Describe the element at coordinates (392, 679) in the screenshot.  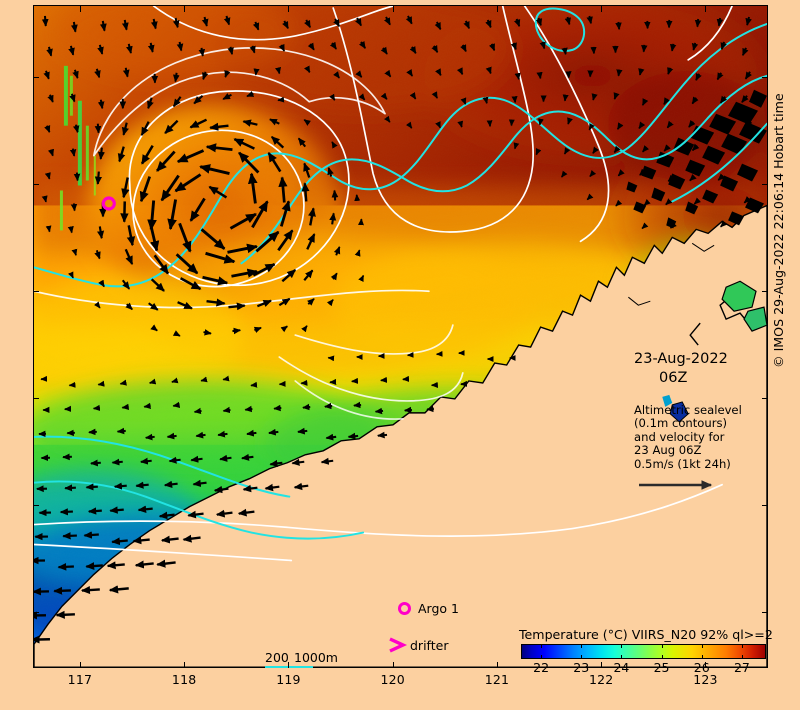
I see `x-tick-label: 120` at that location.